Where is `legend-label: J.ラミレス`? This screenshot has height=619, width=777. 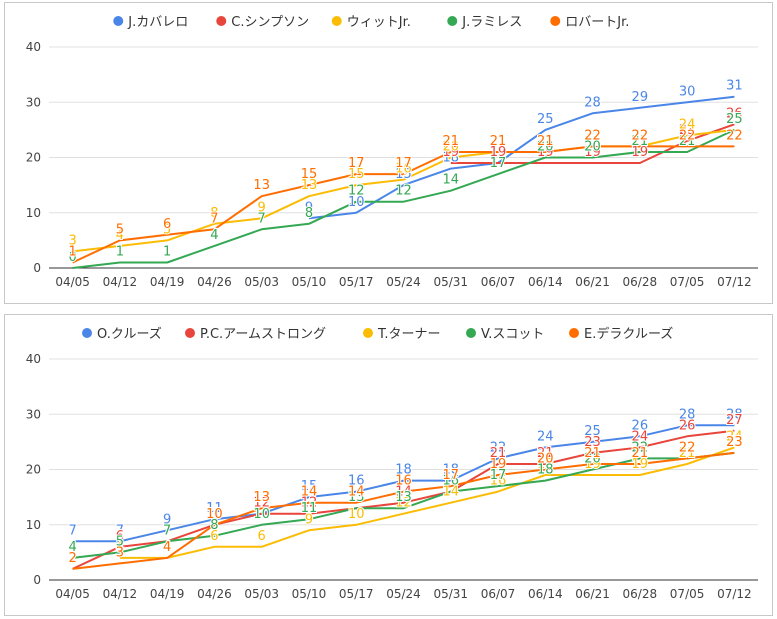
legend-label: J.ラミレス is located at coordinates (491, 22).